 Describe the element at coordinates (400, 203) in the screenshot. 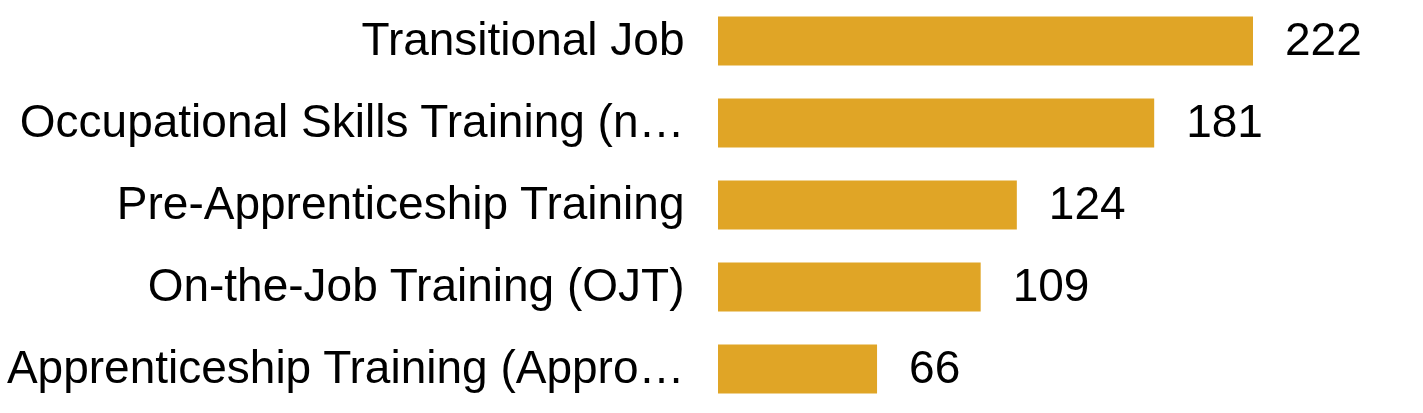

I see `y-tick-label: Pre-Apprenticeship Training` at that location.